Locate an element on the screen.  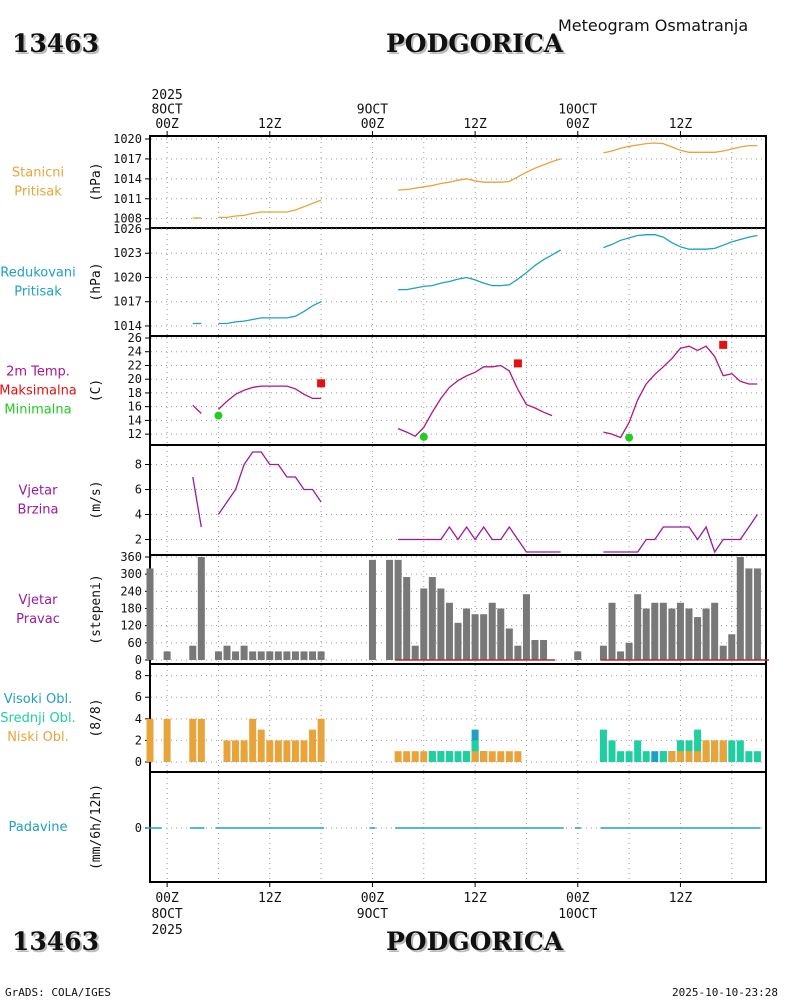
panel-label-cloud_cover: Niski Obl. is located at coordinates (38, 737).